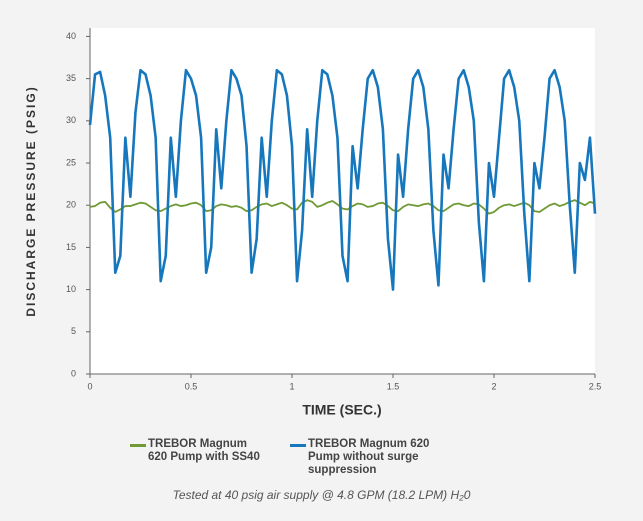 Image resolution: width=643 pixels, height=521 pixels. What do you see at coordinates (341, 410) in the screenshot?
I see `x-axis-title: TIME (SEC.)` at bounding box center [341, 410].